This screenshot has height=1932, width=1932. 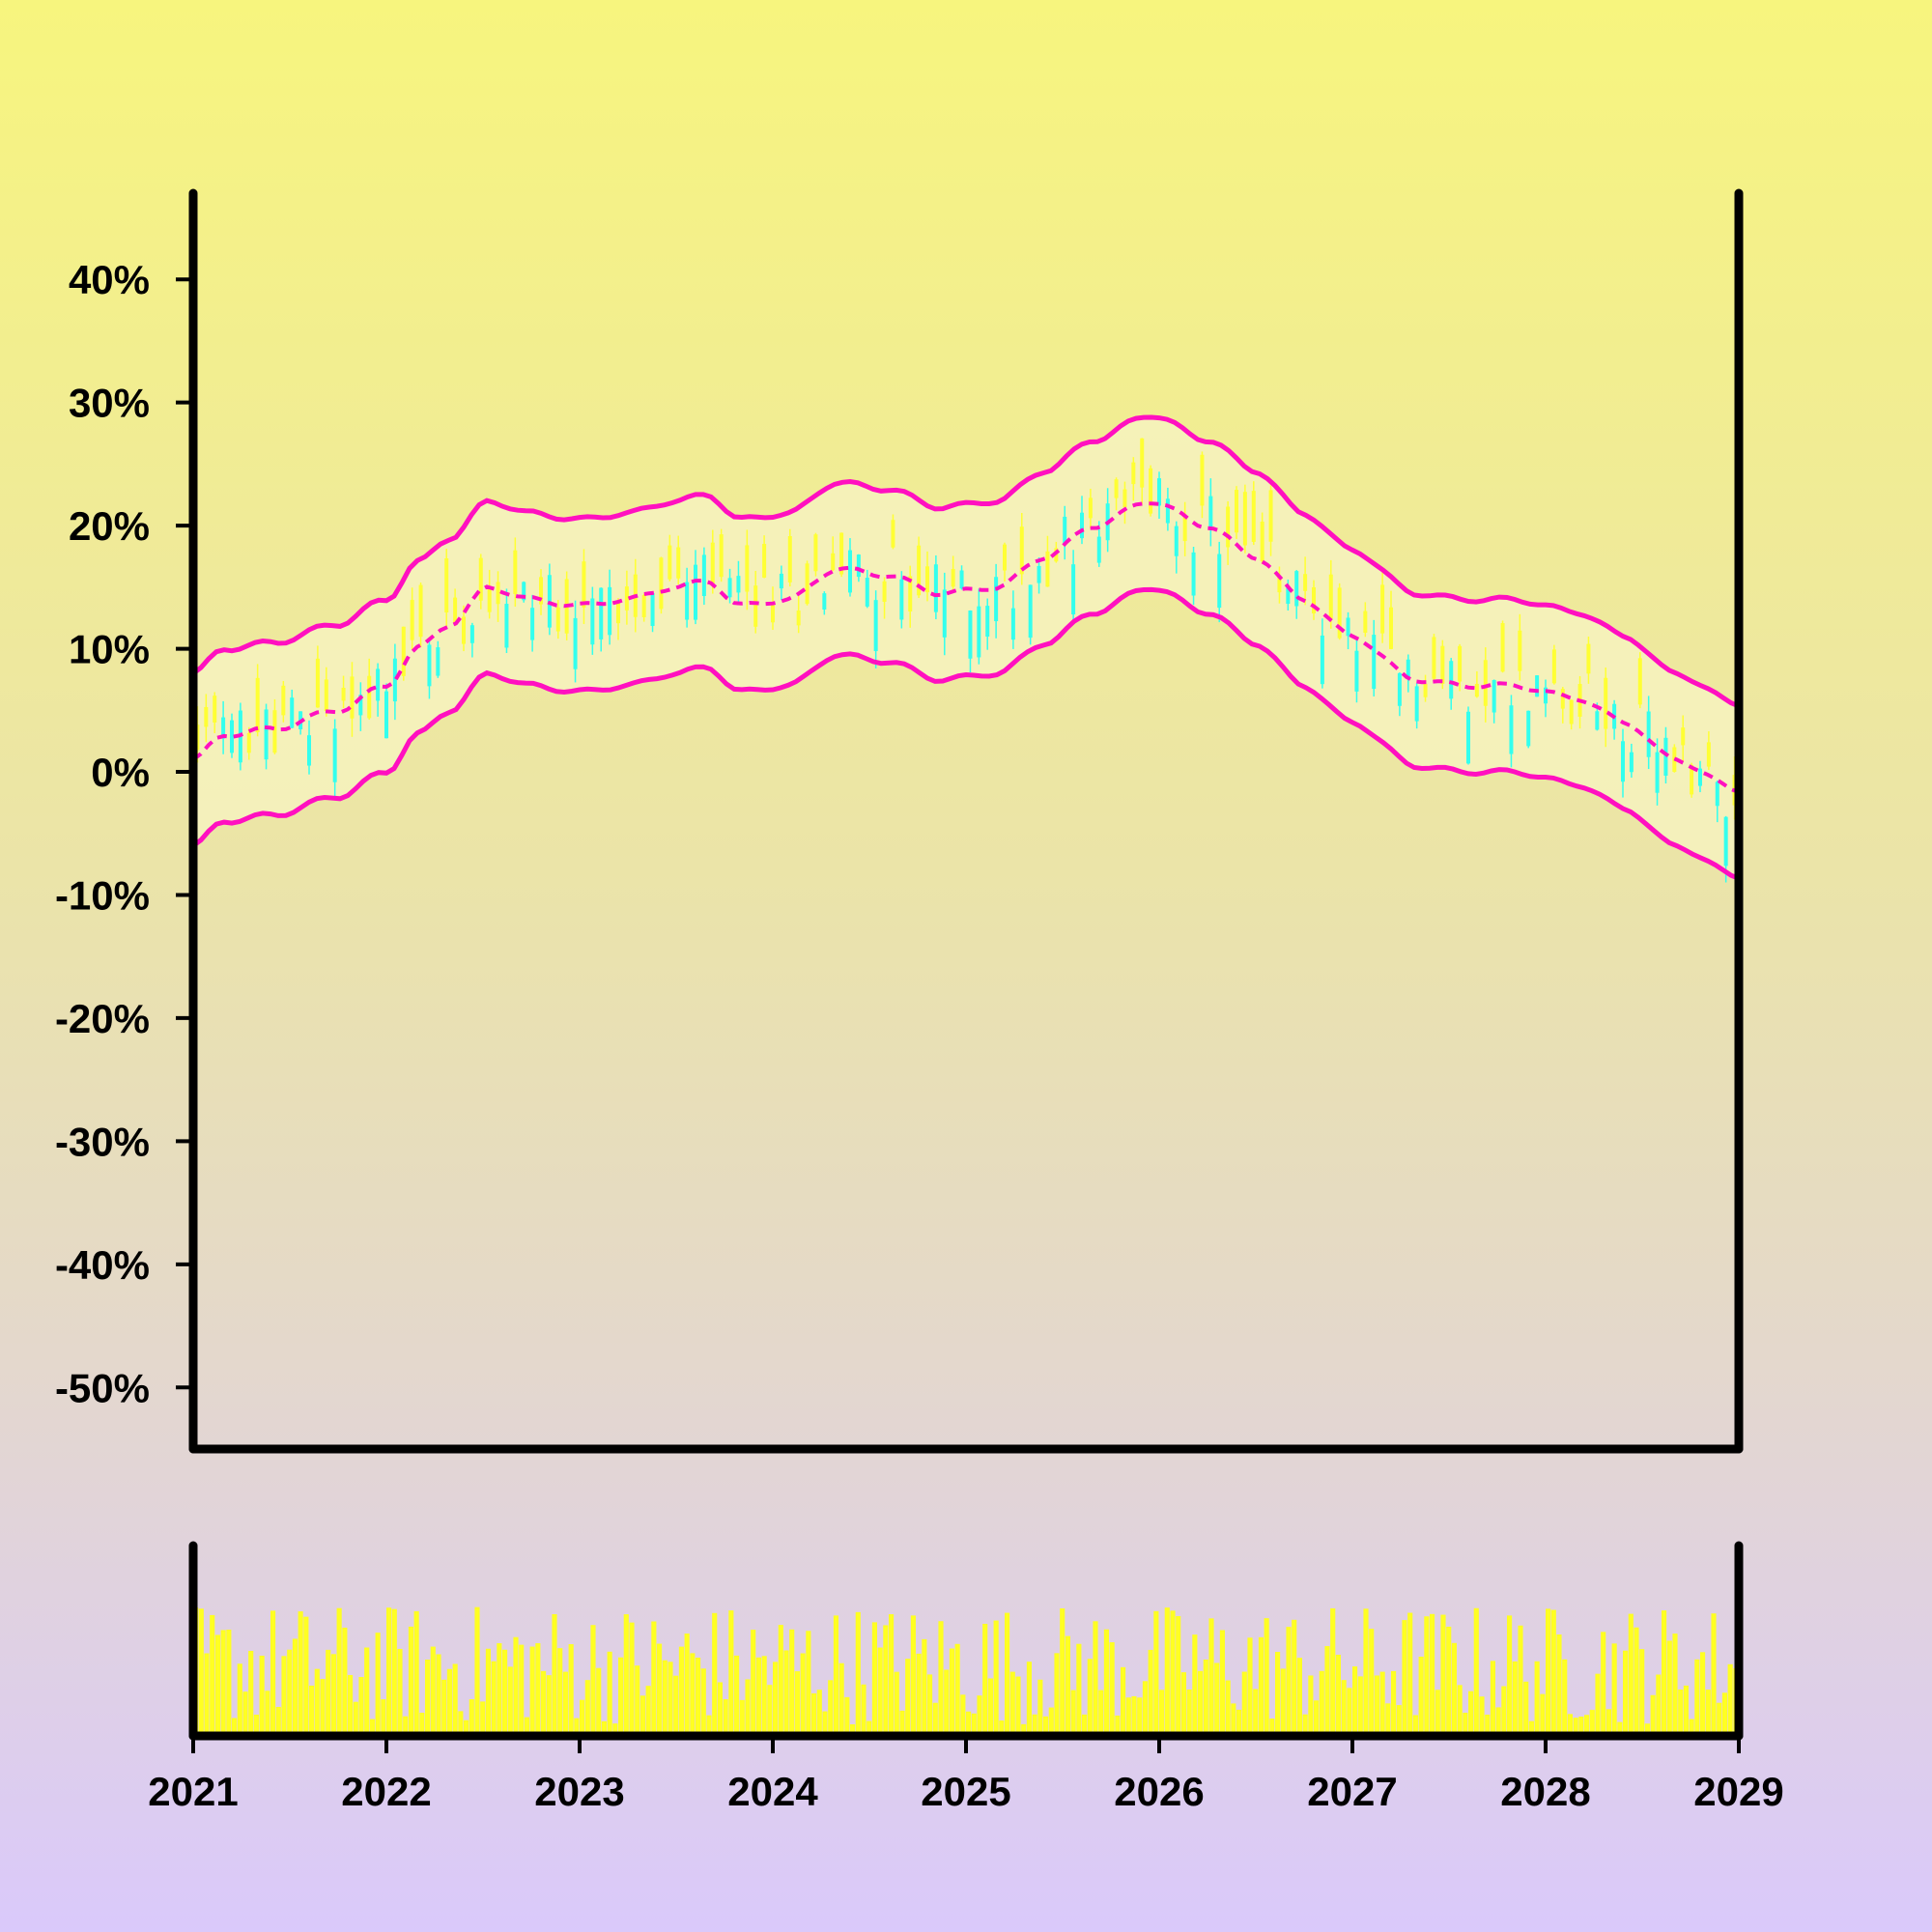 What do you see at coordinates (966, 1677) in the screenshot?
I see `volume-panel: 2021 2022 2023 2024 2025 2026 2027 2028 2029` at bounding box center [966, 1677].